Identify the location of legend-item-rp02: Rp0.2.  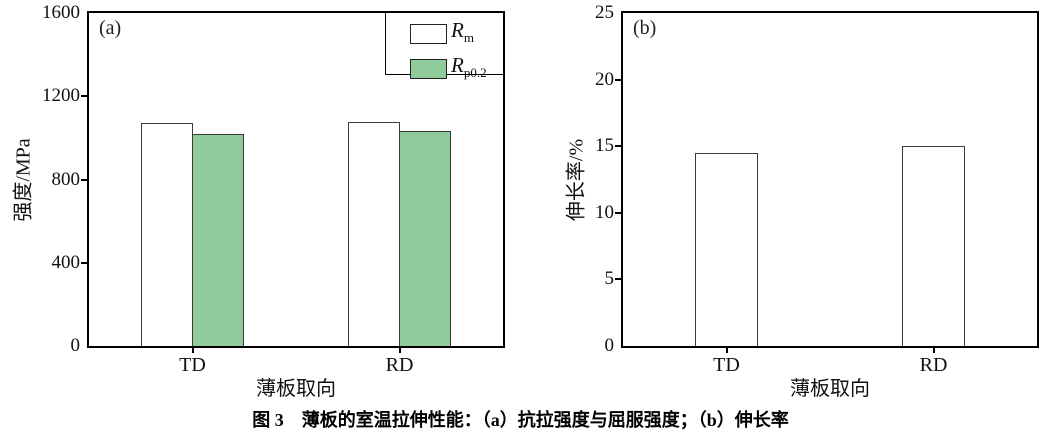
(456, 69).